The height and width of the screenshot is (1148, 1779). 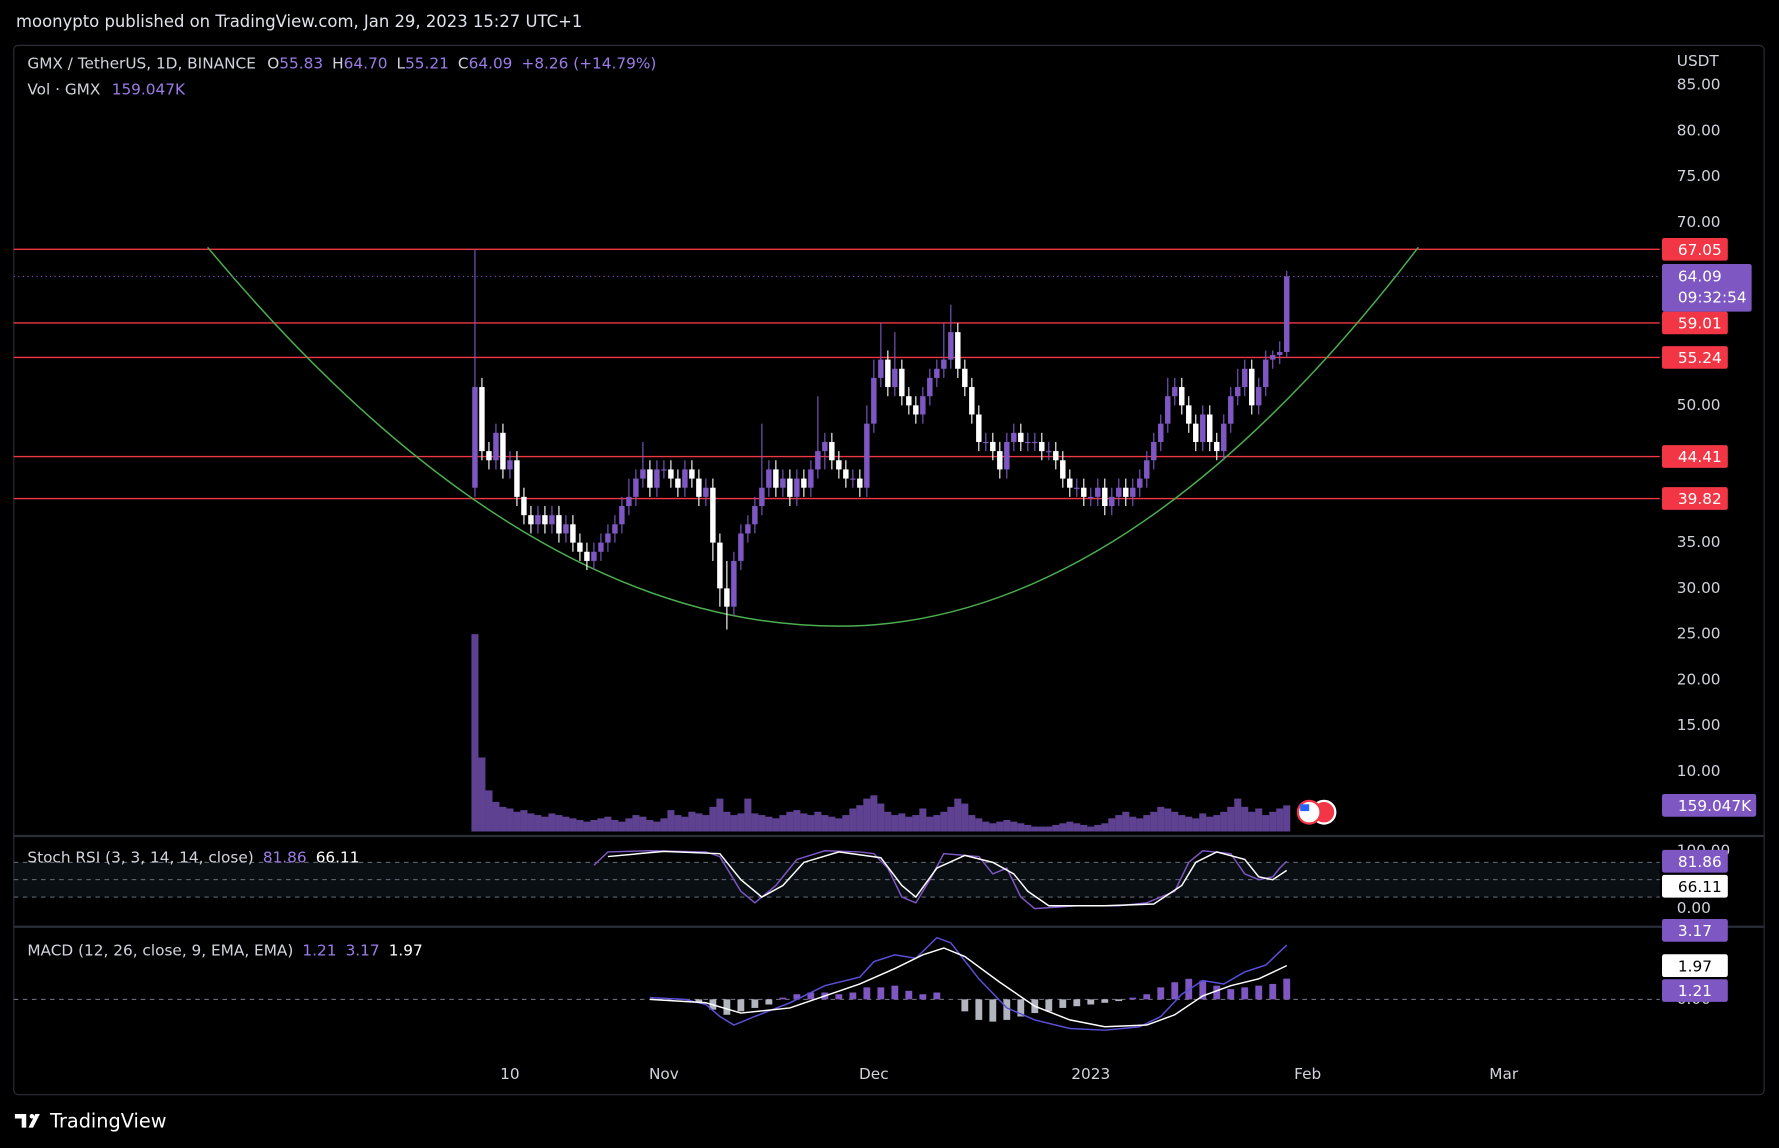 What do you see at coordinates (401, 63) in the screenshot?
I see `ohlc-key: L` at bounding box center [401, 63].